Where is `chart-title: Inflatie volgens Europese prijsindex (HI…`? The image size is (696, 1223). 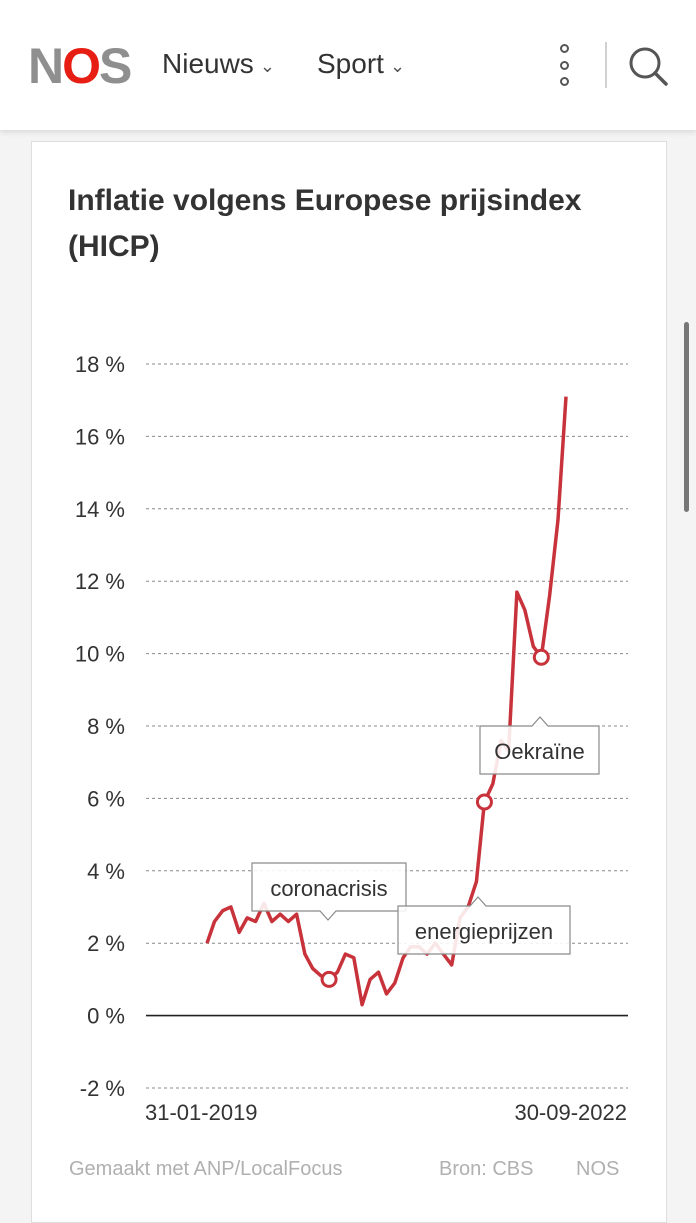 chart-title: Inflatie volgens Europese prijsindex (HI… is located at coordinates (325, 223).